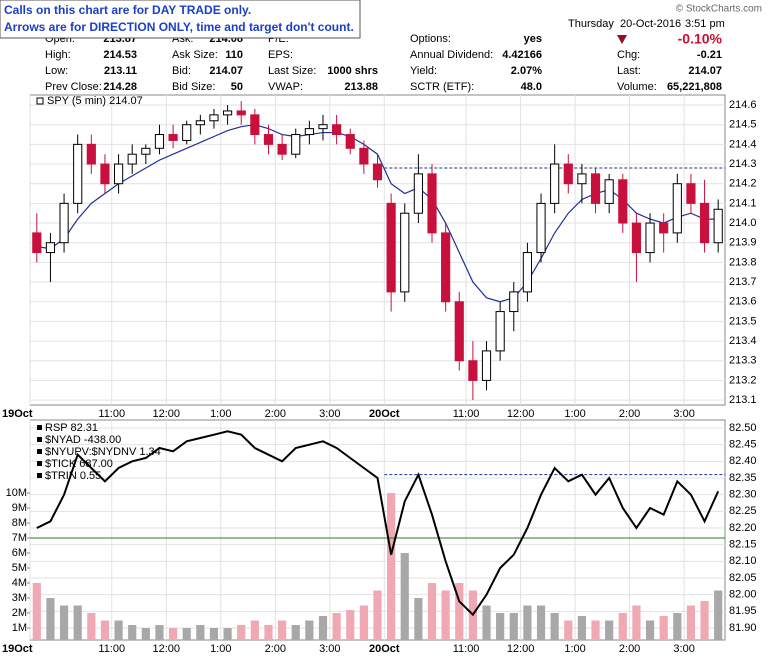 The height and width of the screenshot is (659, 780). I want to click on y-tick-label: 214.4, so click(743, 144).